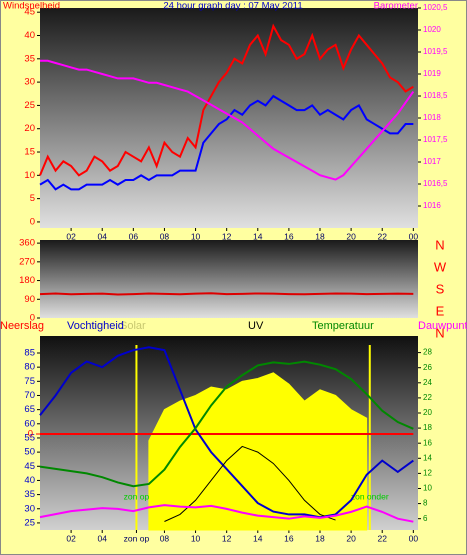 This screenshot has width=467, height=555. I want to click on legend-solar: Solar, so click(133, 326).